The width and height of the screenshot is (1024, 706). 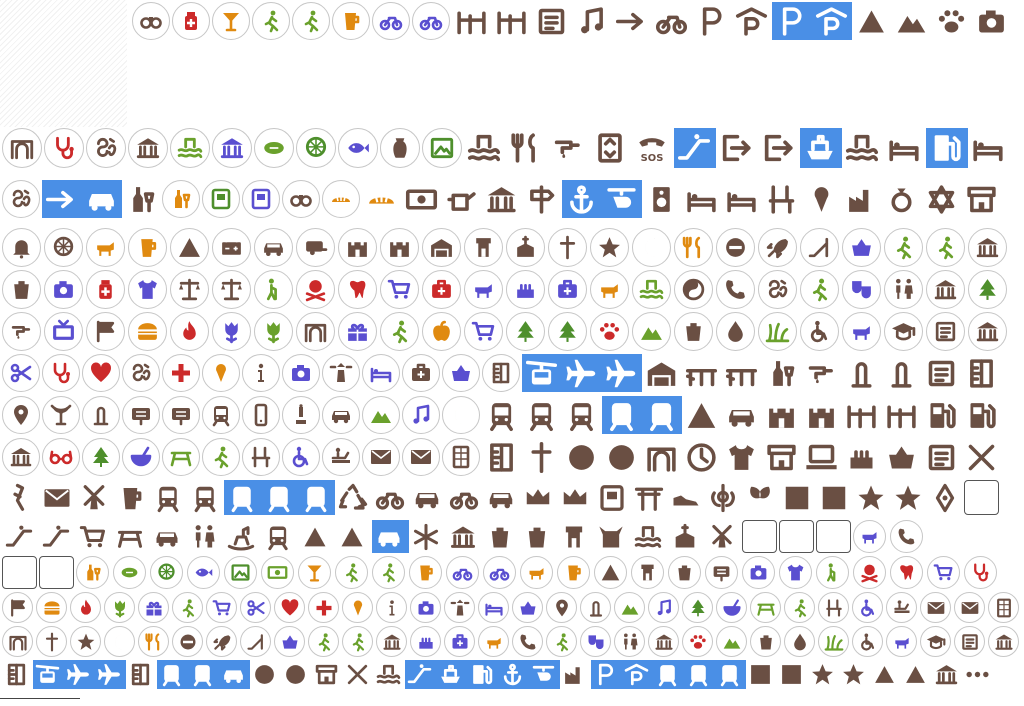 What do you see at coordinates (326, 674) in the screenshot?
I see `shop-icon` at bounding box center [326, 674].